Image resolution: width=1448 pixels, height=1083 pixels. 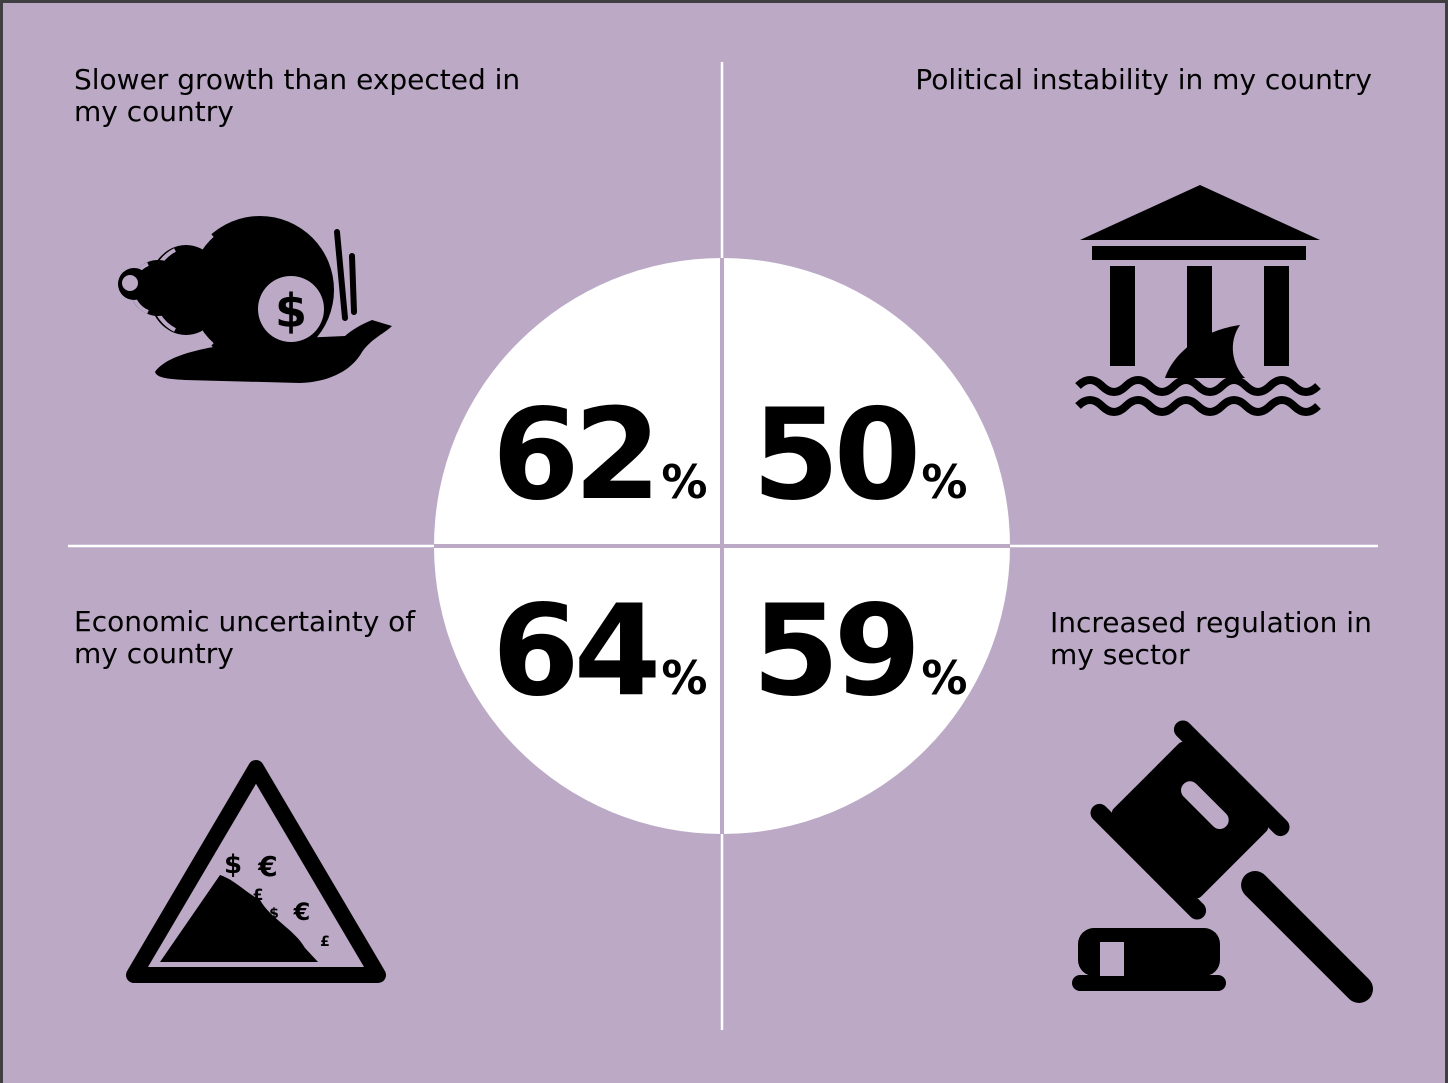 I want to click on gavel-icon, so click(x=1244, y=882).